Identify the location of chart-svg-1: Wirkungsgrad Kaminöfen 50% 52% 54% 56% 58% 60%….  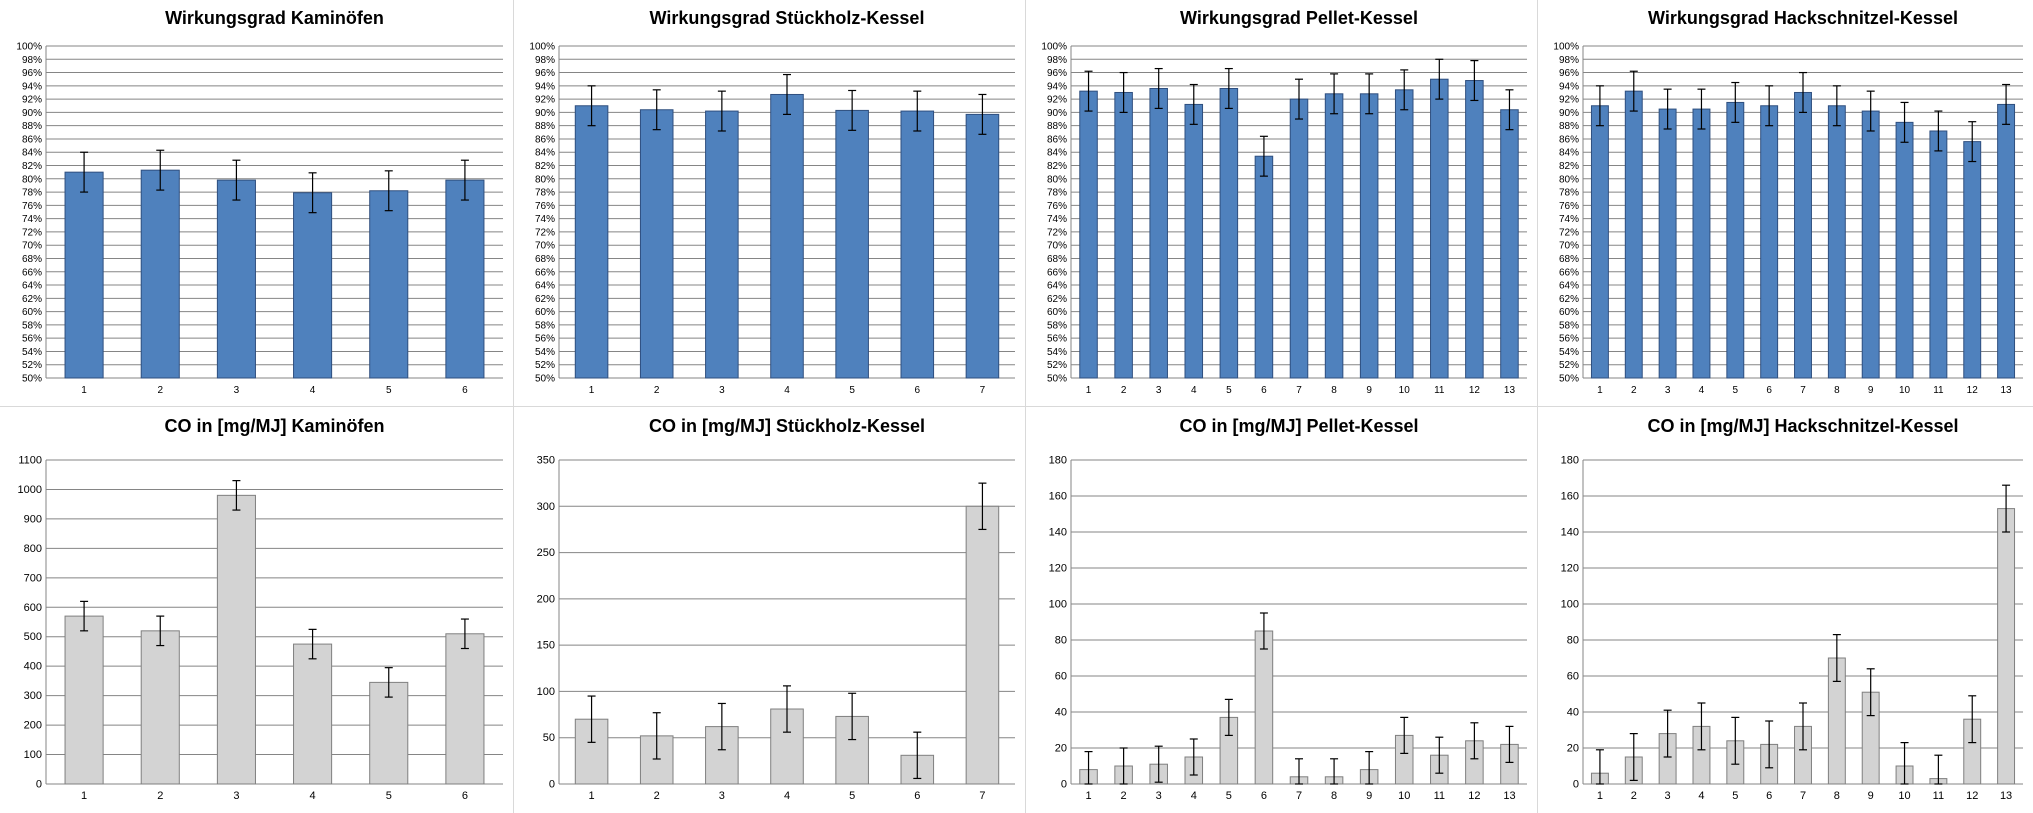
(259, 202).